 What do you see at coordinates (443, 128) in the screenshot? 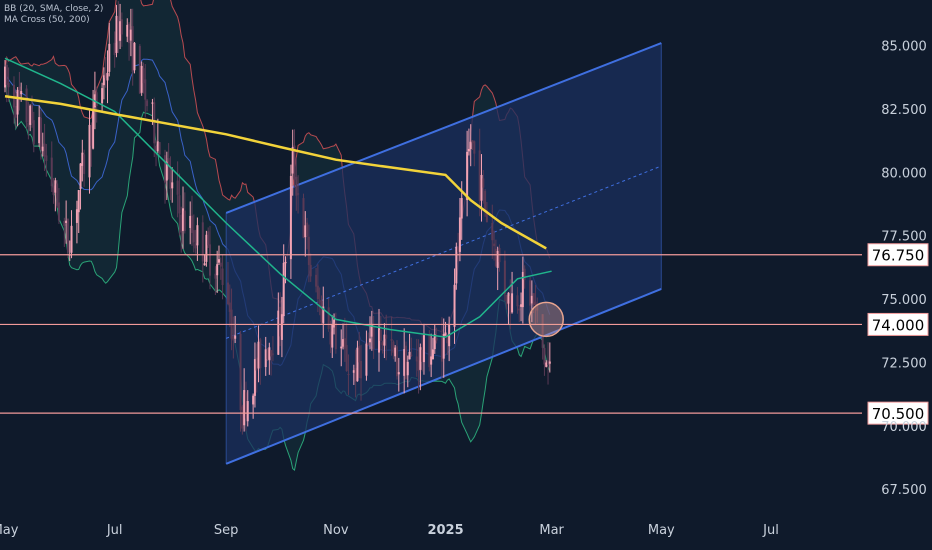
I see `channel-upper-line` at bounding box center [443, 128].